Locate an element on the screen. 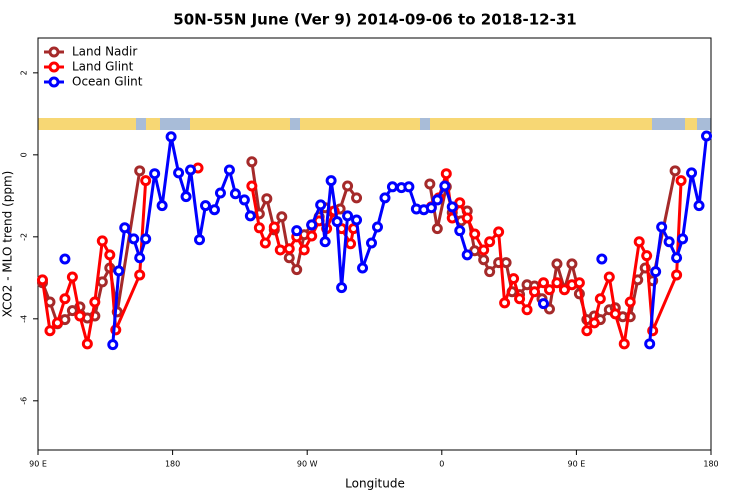 The height and width of the screenshot is (500, 750). land-ocean-strip is located at coordinates (374, 124).